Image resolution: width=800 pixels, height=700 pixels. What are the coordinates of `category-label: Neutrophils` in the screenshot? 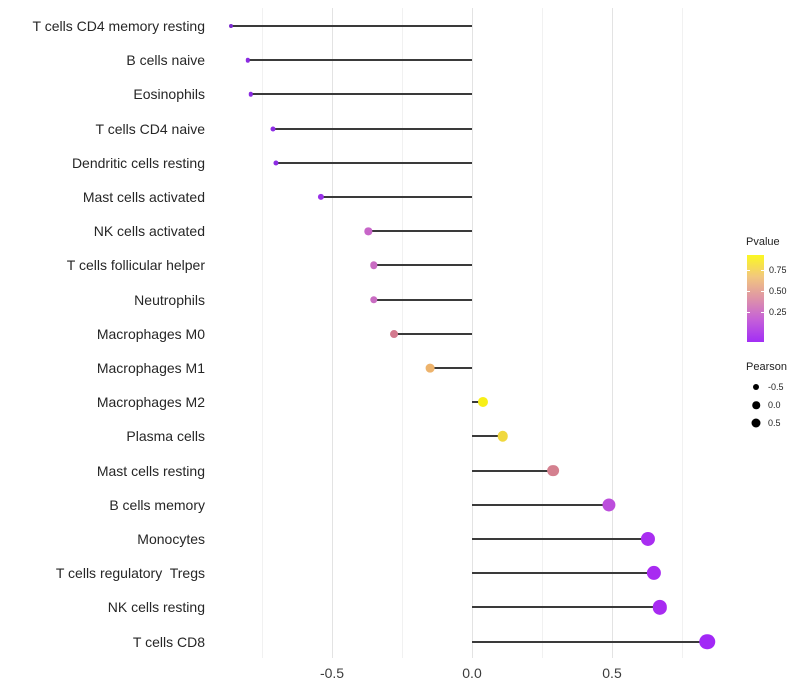 It's located at (169, 299).